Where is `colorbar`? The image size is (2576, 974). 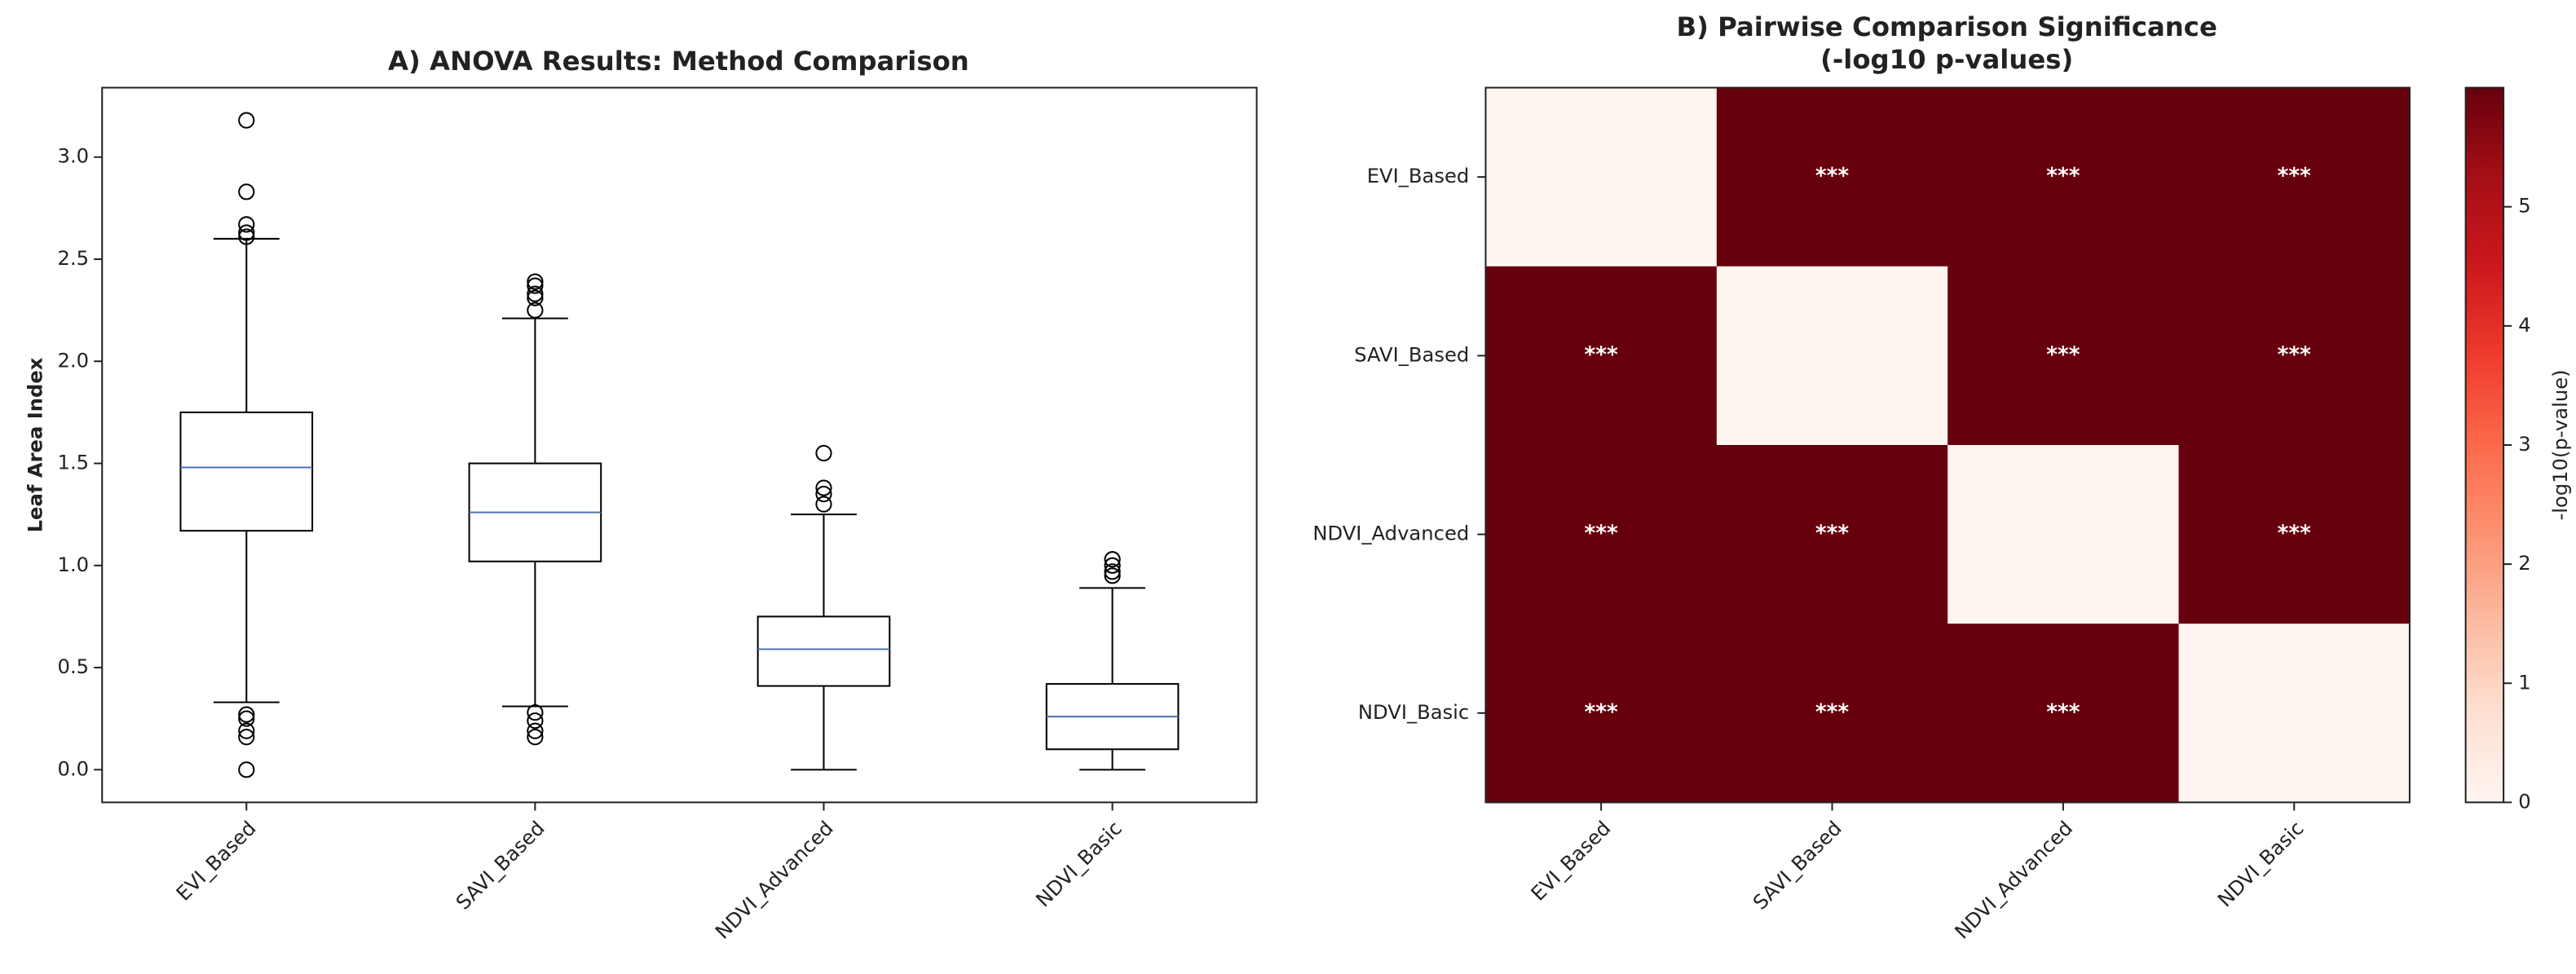
colorbar is located at coordinates (2484, 445).